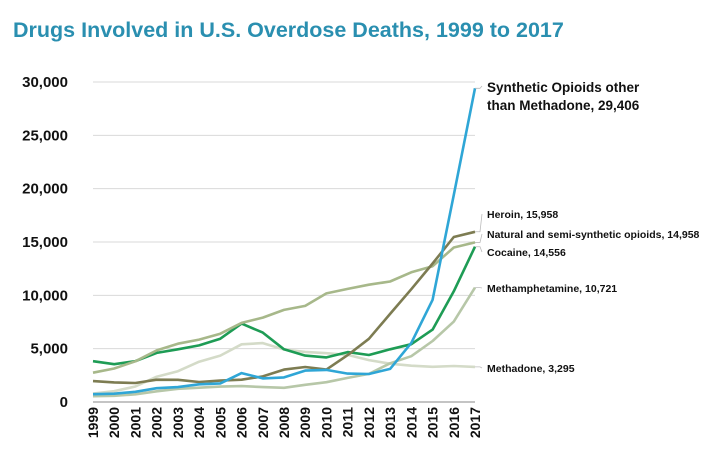  I want to click on x-tick-label: 2014, so click(411, 422).